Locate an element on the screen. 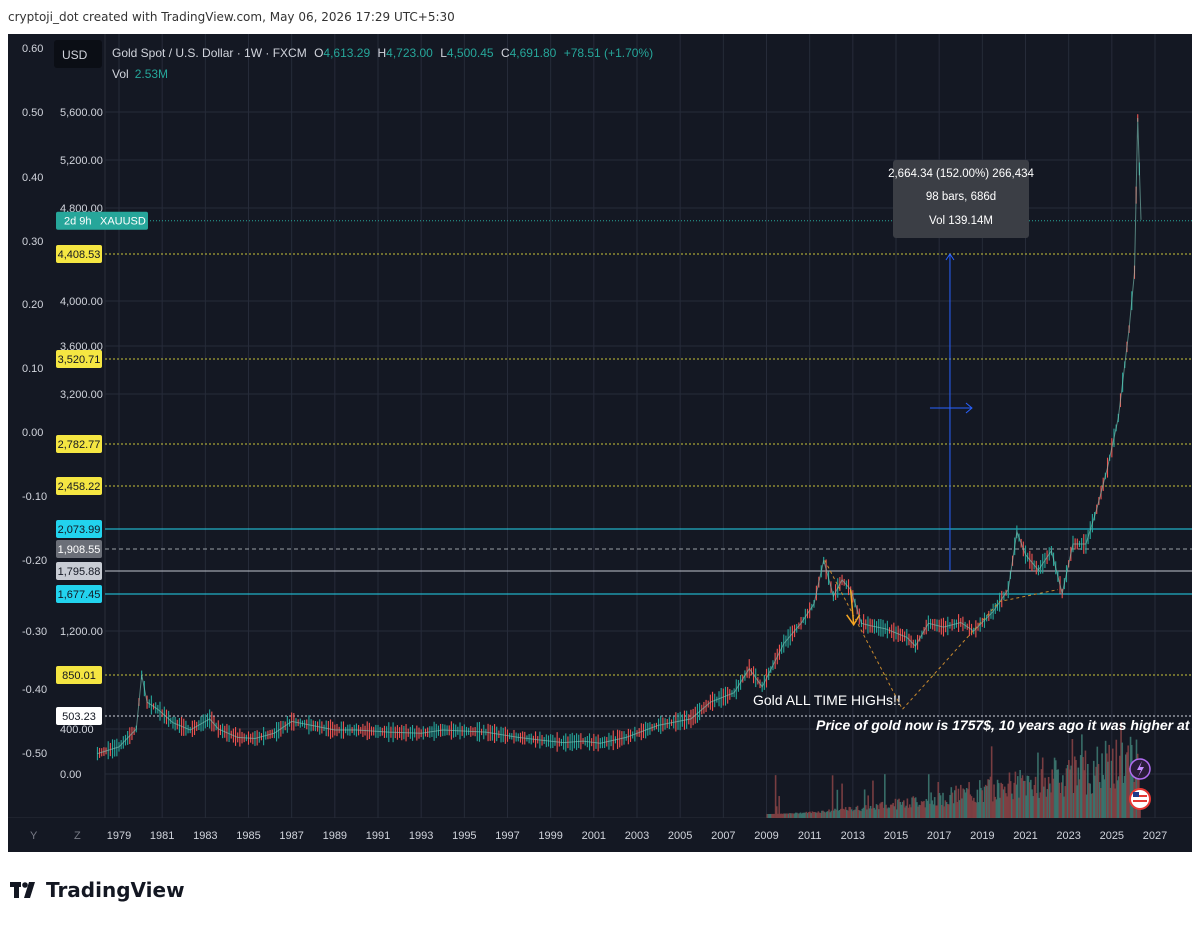  x-tick-label: 2017 is located at coordinates (939, 836).